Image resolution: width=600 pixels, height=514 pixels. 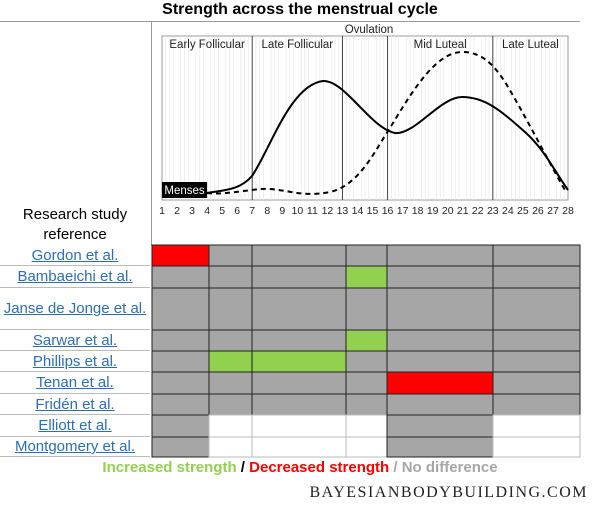 I want to click on day-tick-label: 11, so click(x=312, y=211).